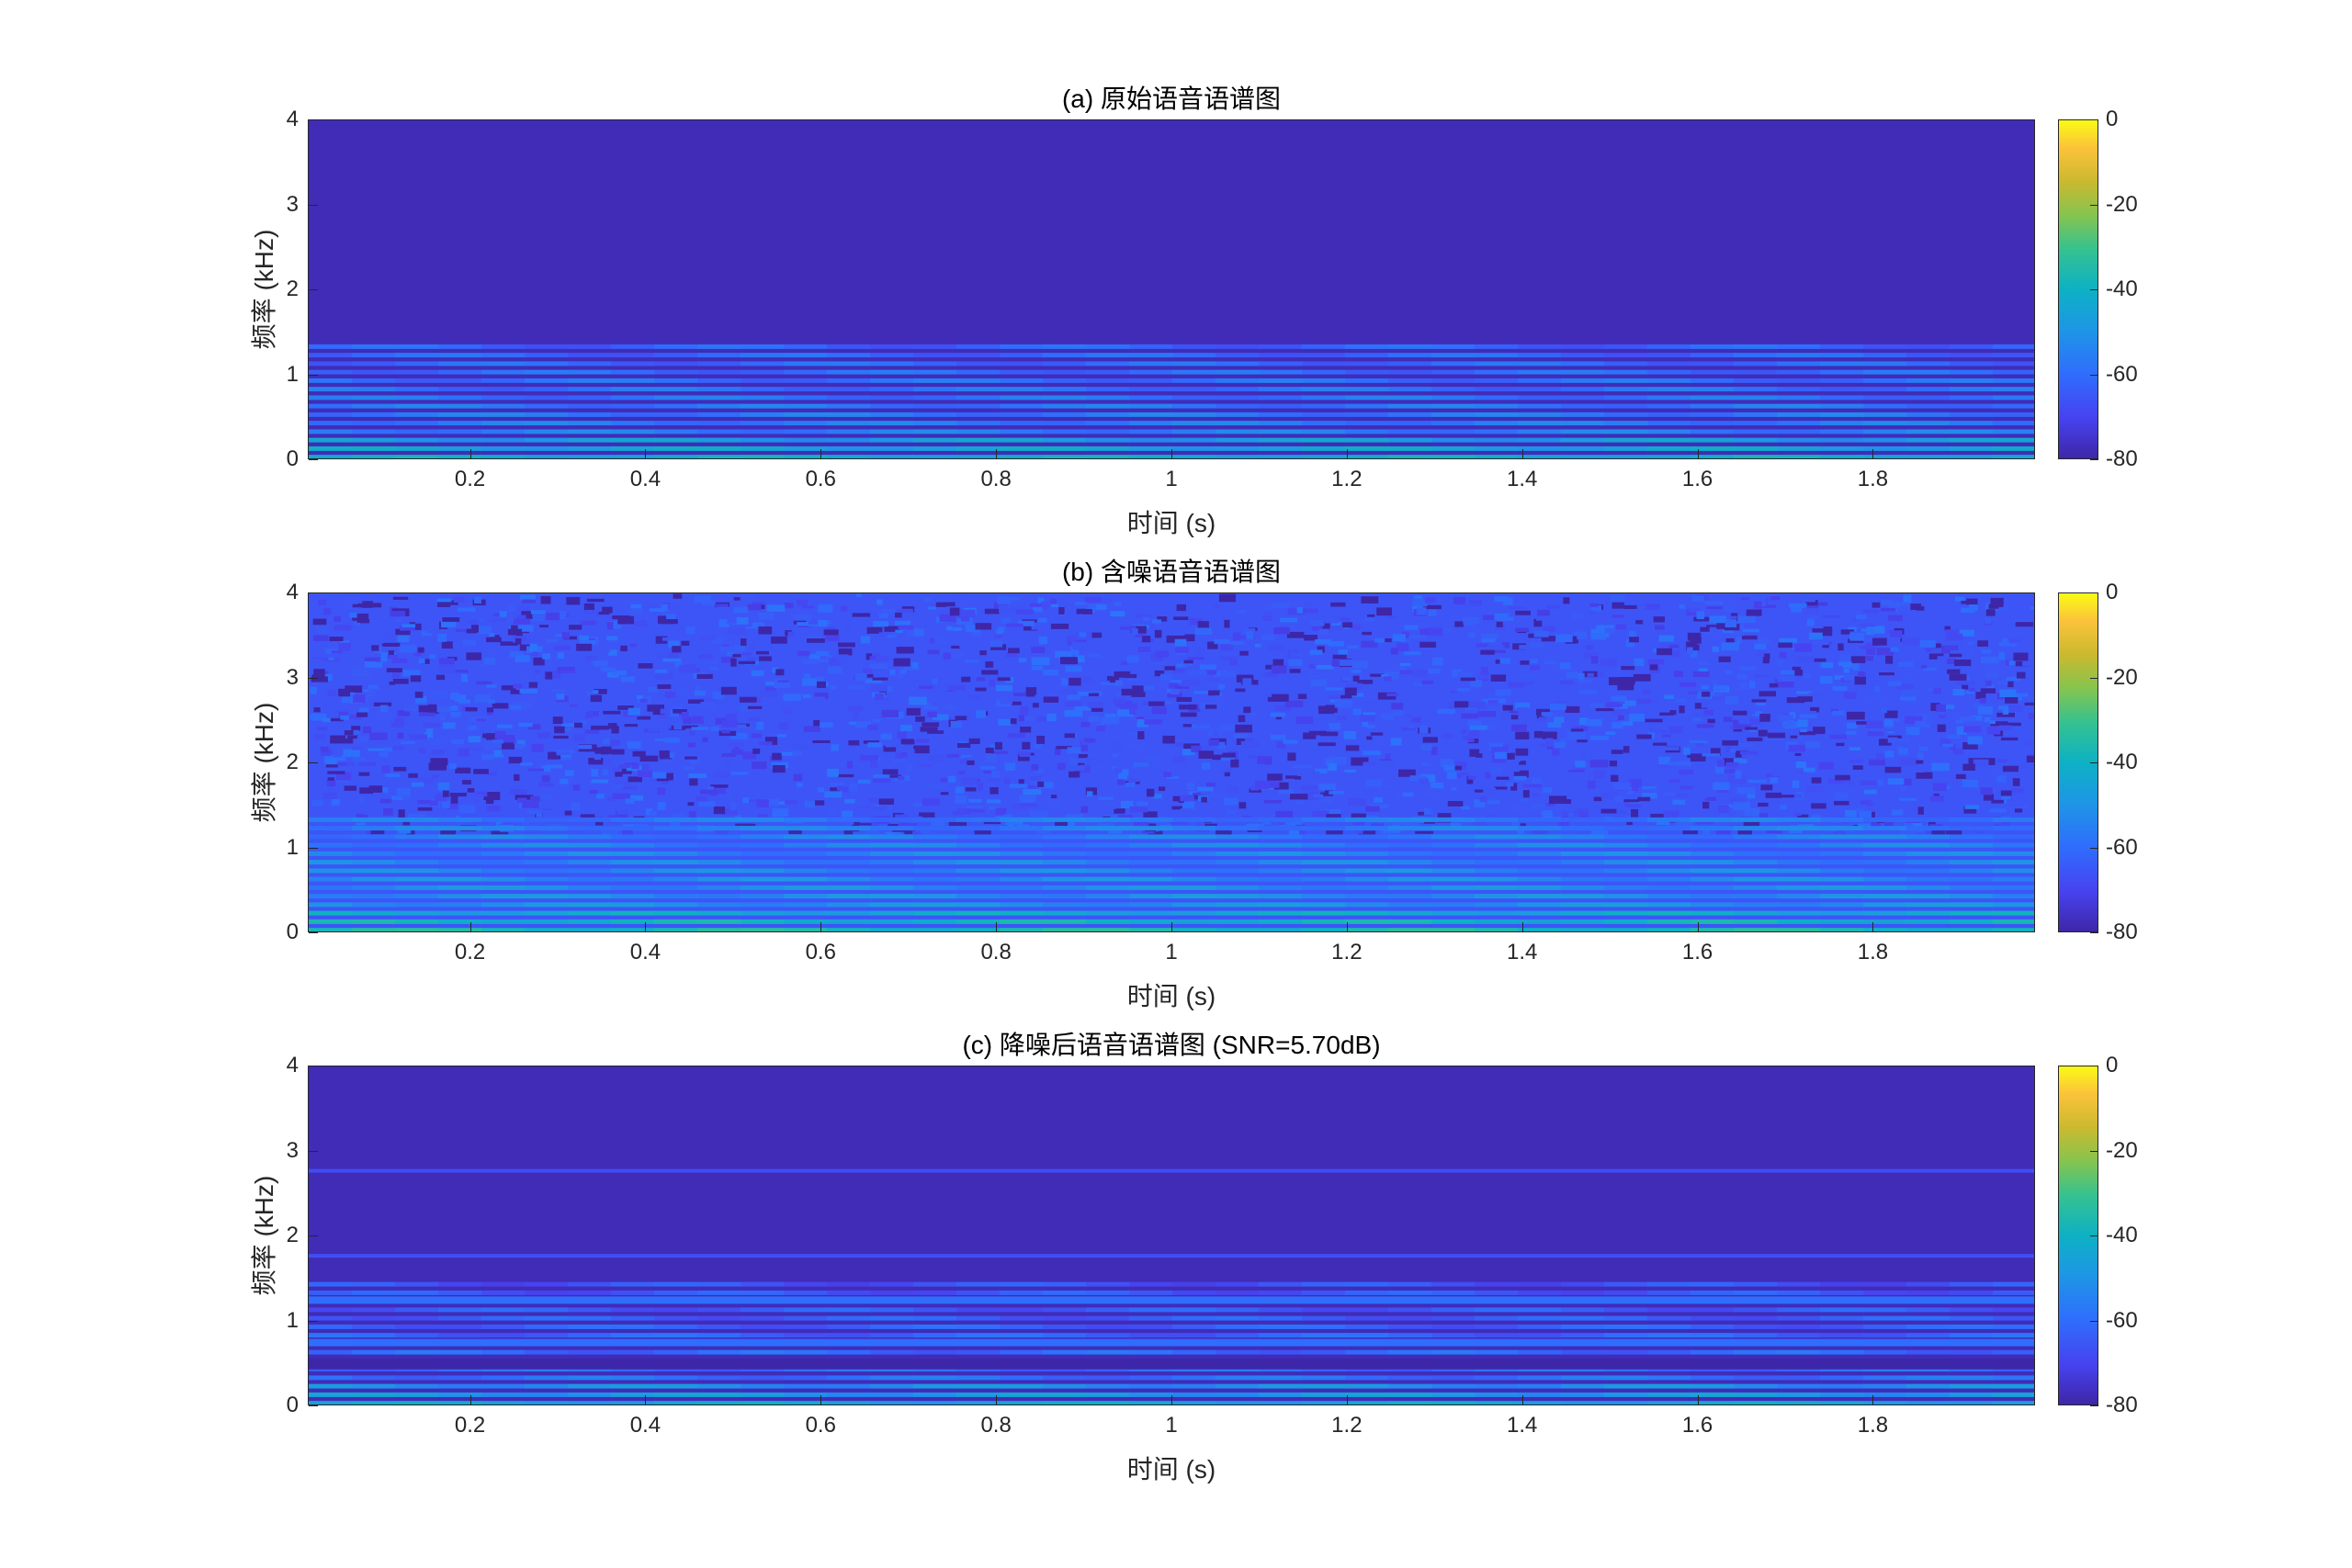 This screenshot has width=2352, height=1568. What do you see at coordinates (264, 290) in the screenshot?
I see `y-axis-label: 频率 (kHz)` at bounding box center [264, 290].